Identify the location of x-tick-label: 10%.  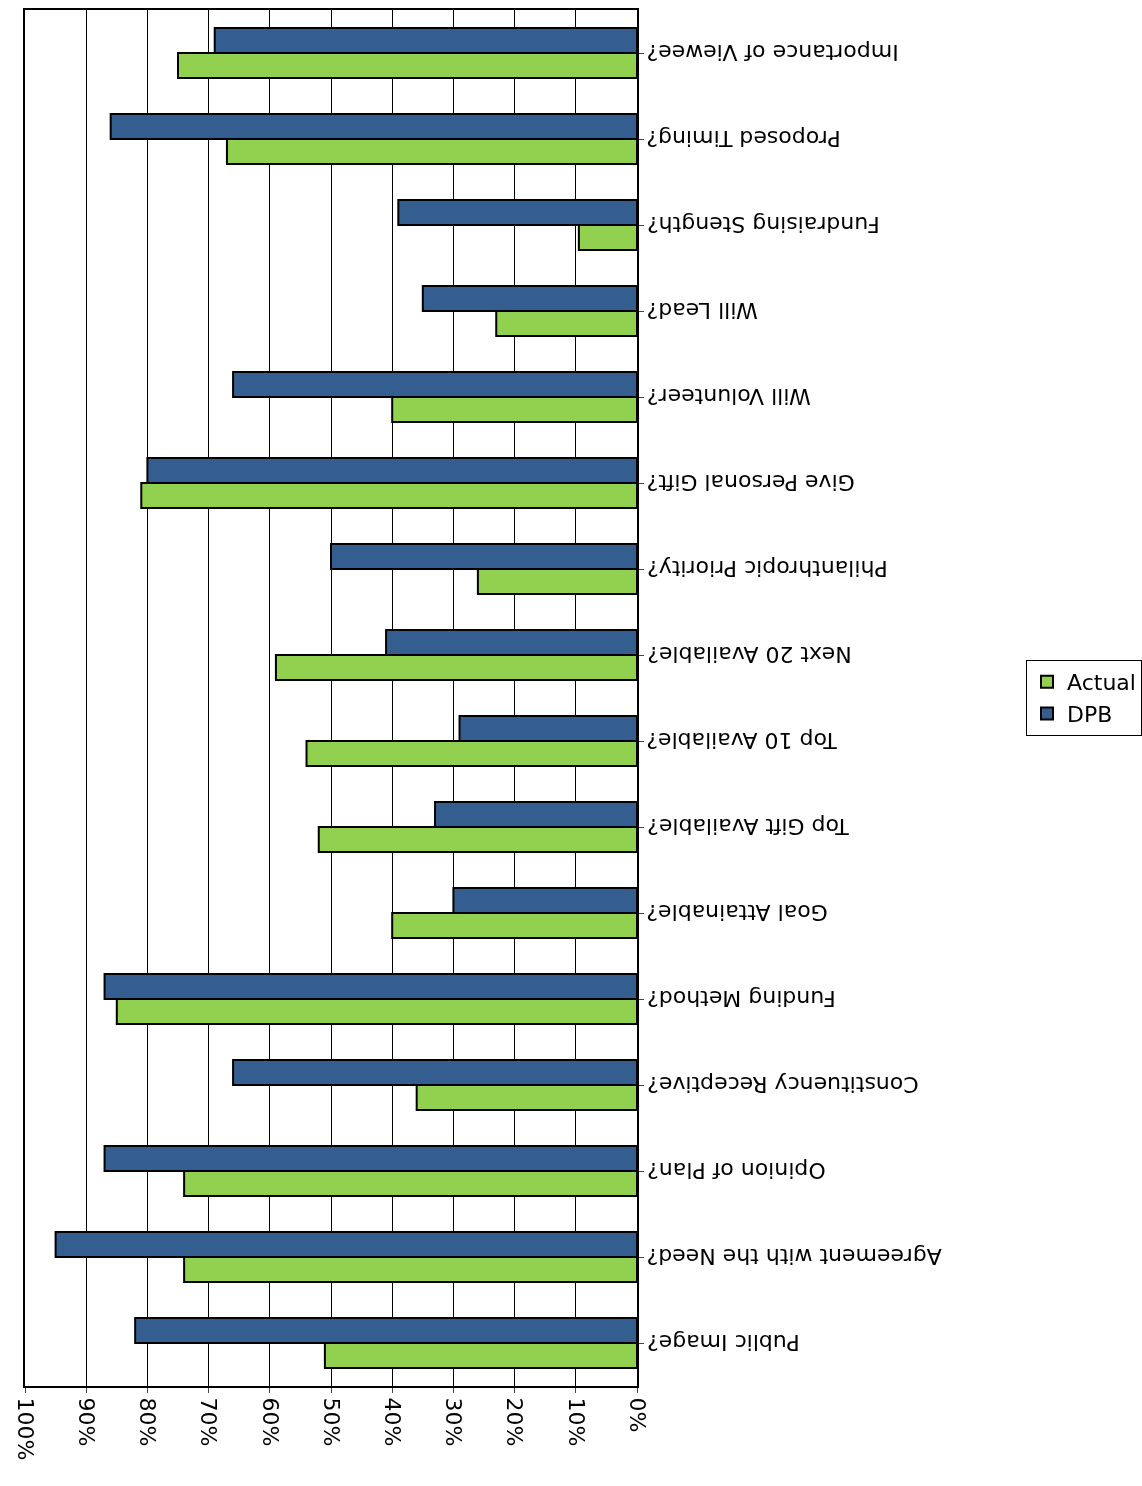
(576, 1422).